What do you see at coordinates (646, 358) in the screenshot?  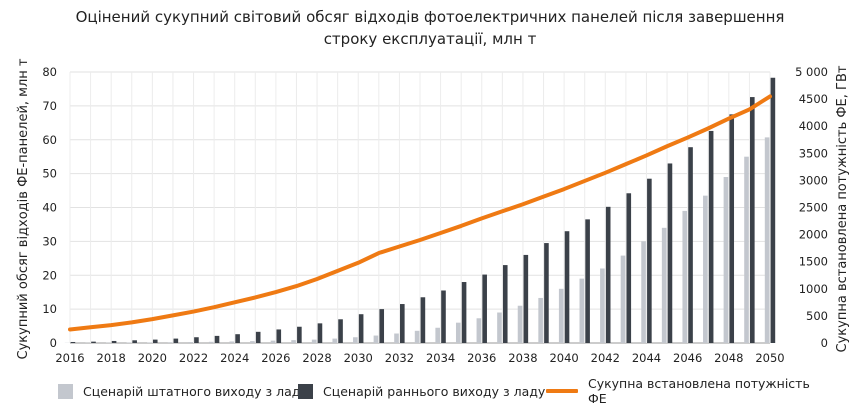 I see `x-tick-label: 2044` at bounding box center [646, 358].